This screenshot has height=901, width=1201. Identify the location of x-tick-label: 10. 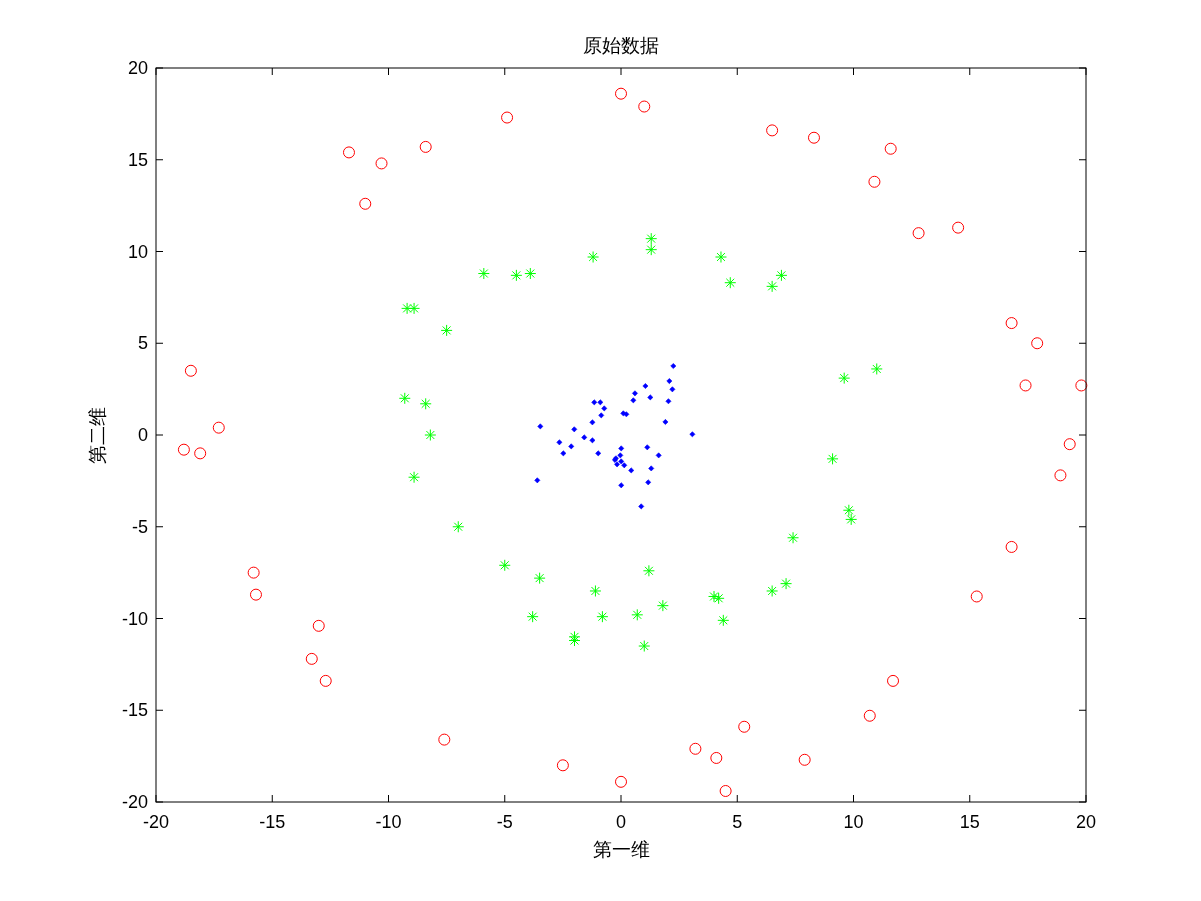
(853, 822).